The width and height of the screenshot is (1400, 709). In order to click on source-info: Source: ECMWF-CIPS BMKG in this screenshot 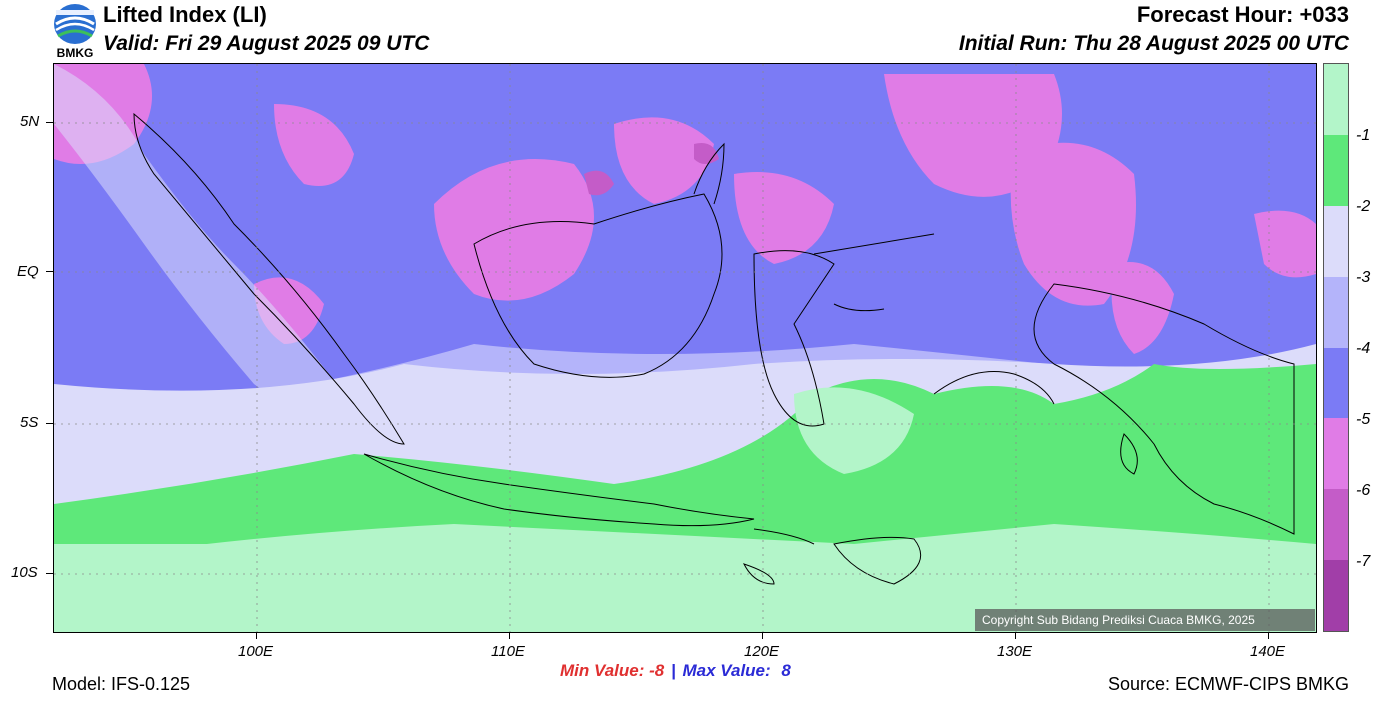, I will do `click(1228, 684)`.